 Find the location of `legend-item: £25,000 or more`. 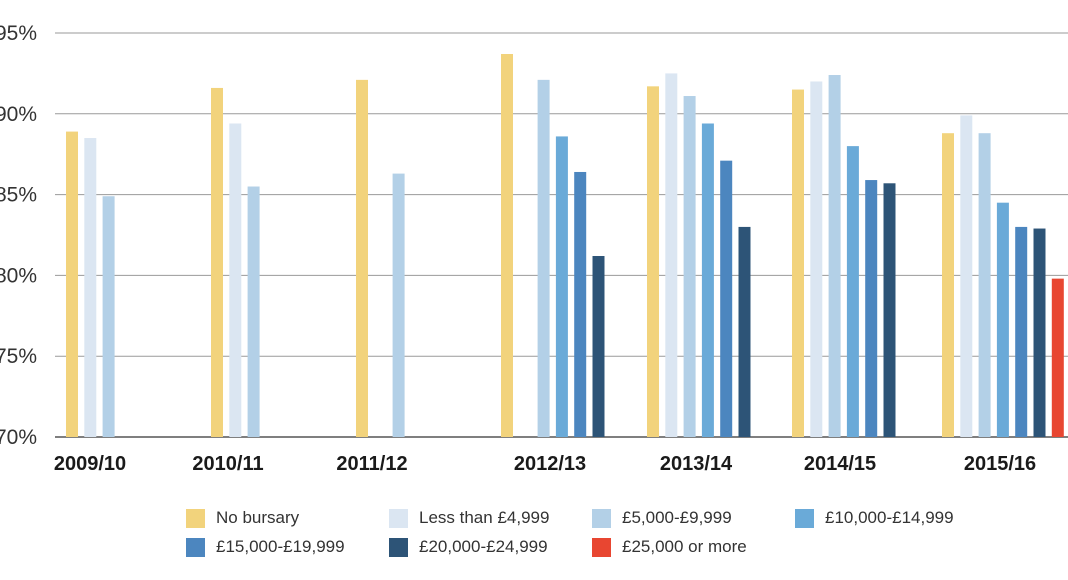

legend-item: £25,000 or more is located at coordinates (693, 547).